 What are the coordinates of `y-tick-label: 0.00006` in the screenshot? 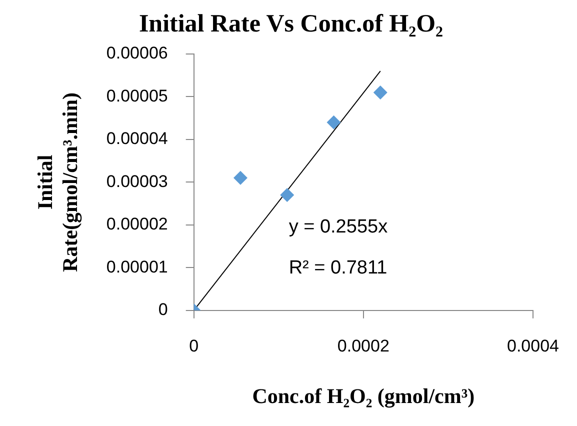 It's located at (137, 53).